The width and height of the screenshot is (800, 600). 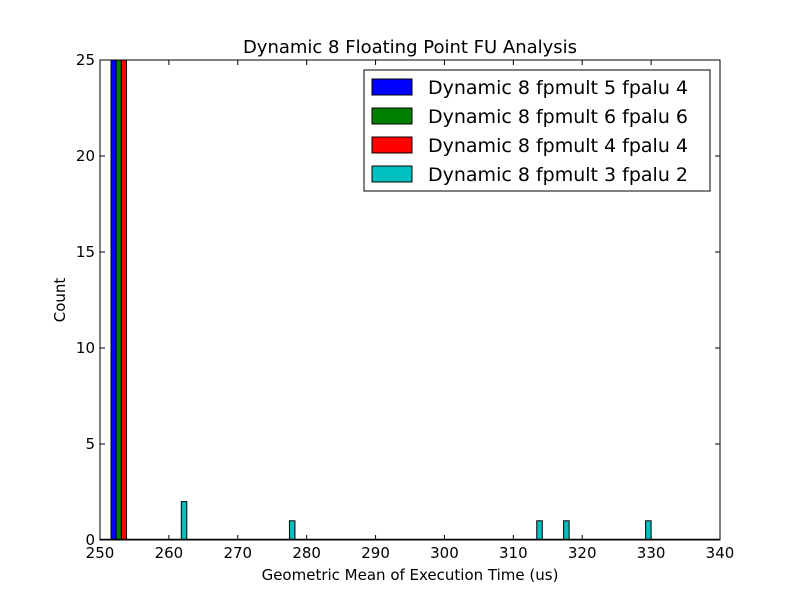 I want to click on y-tick-label: 20, so click(x=85, y=156).